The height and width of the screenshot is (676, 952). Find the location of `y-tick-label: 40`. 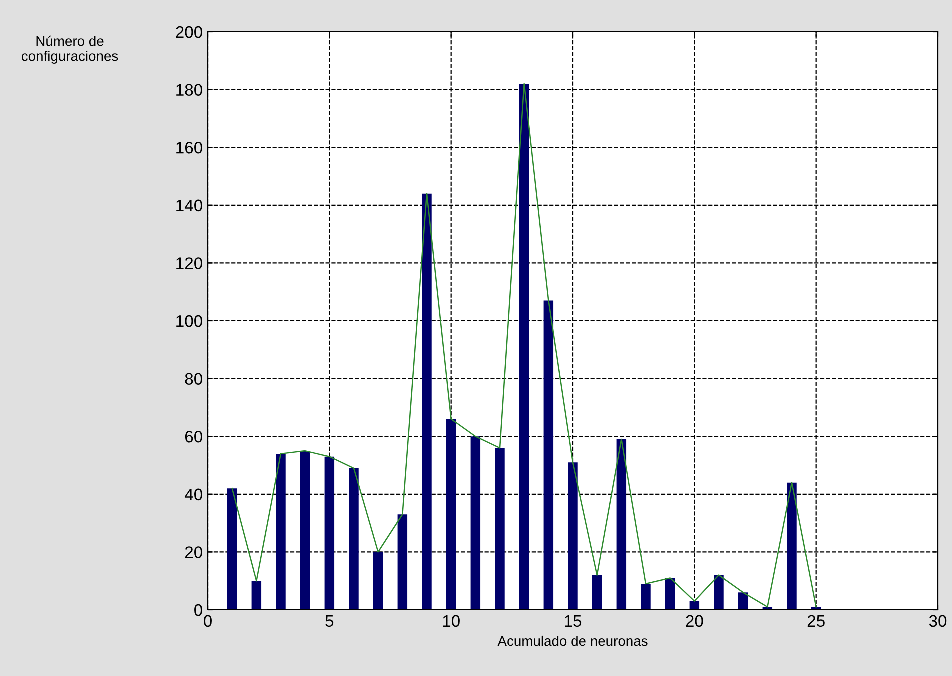

y-tick-label: 40 is located at coordinates (193, 494).